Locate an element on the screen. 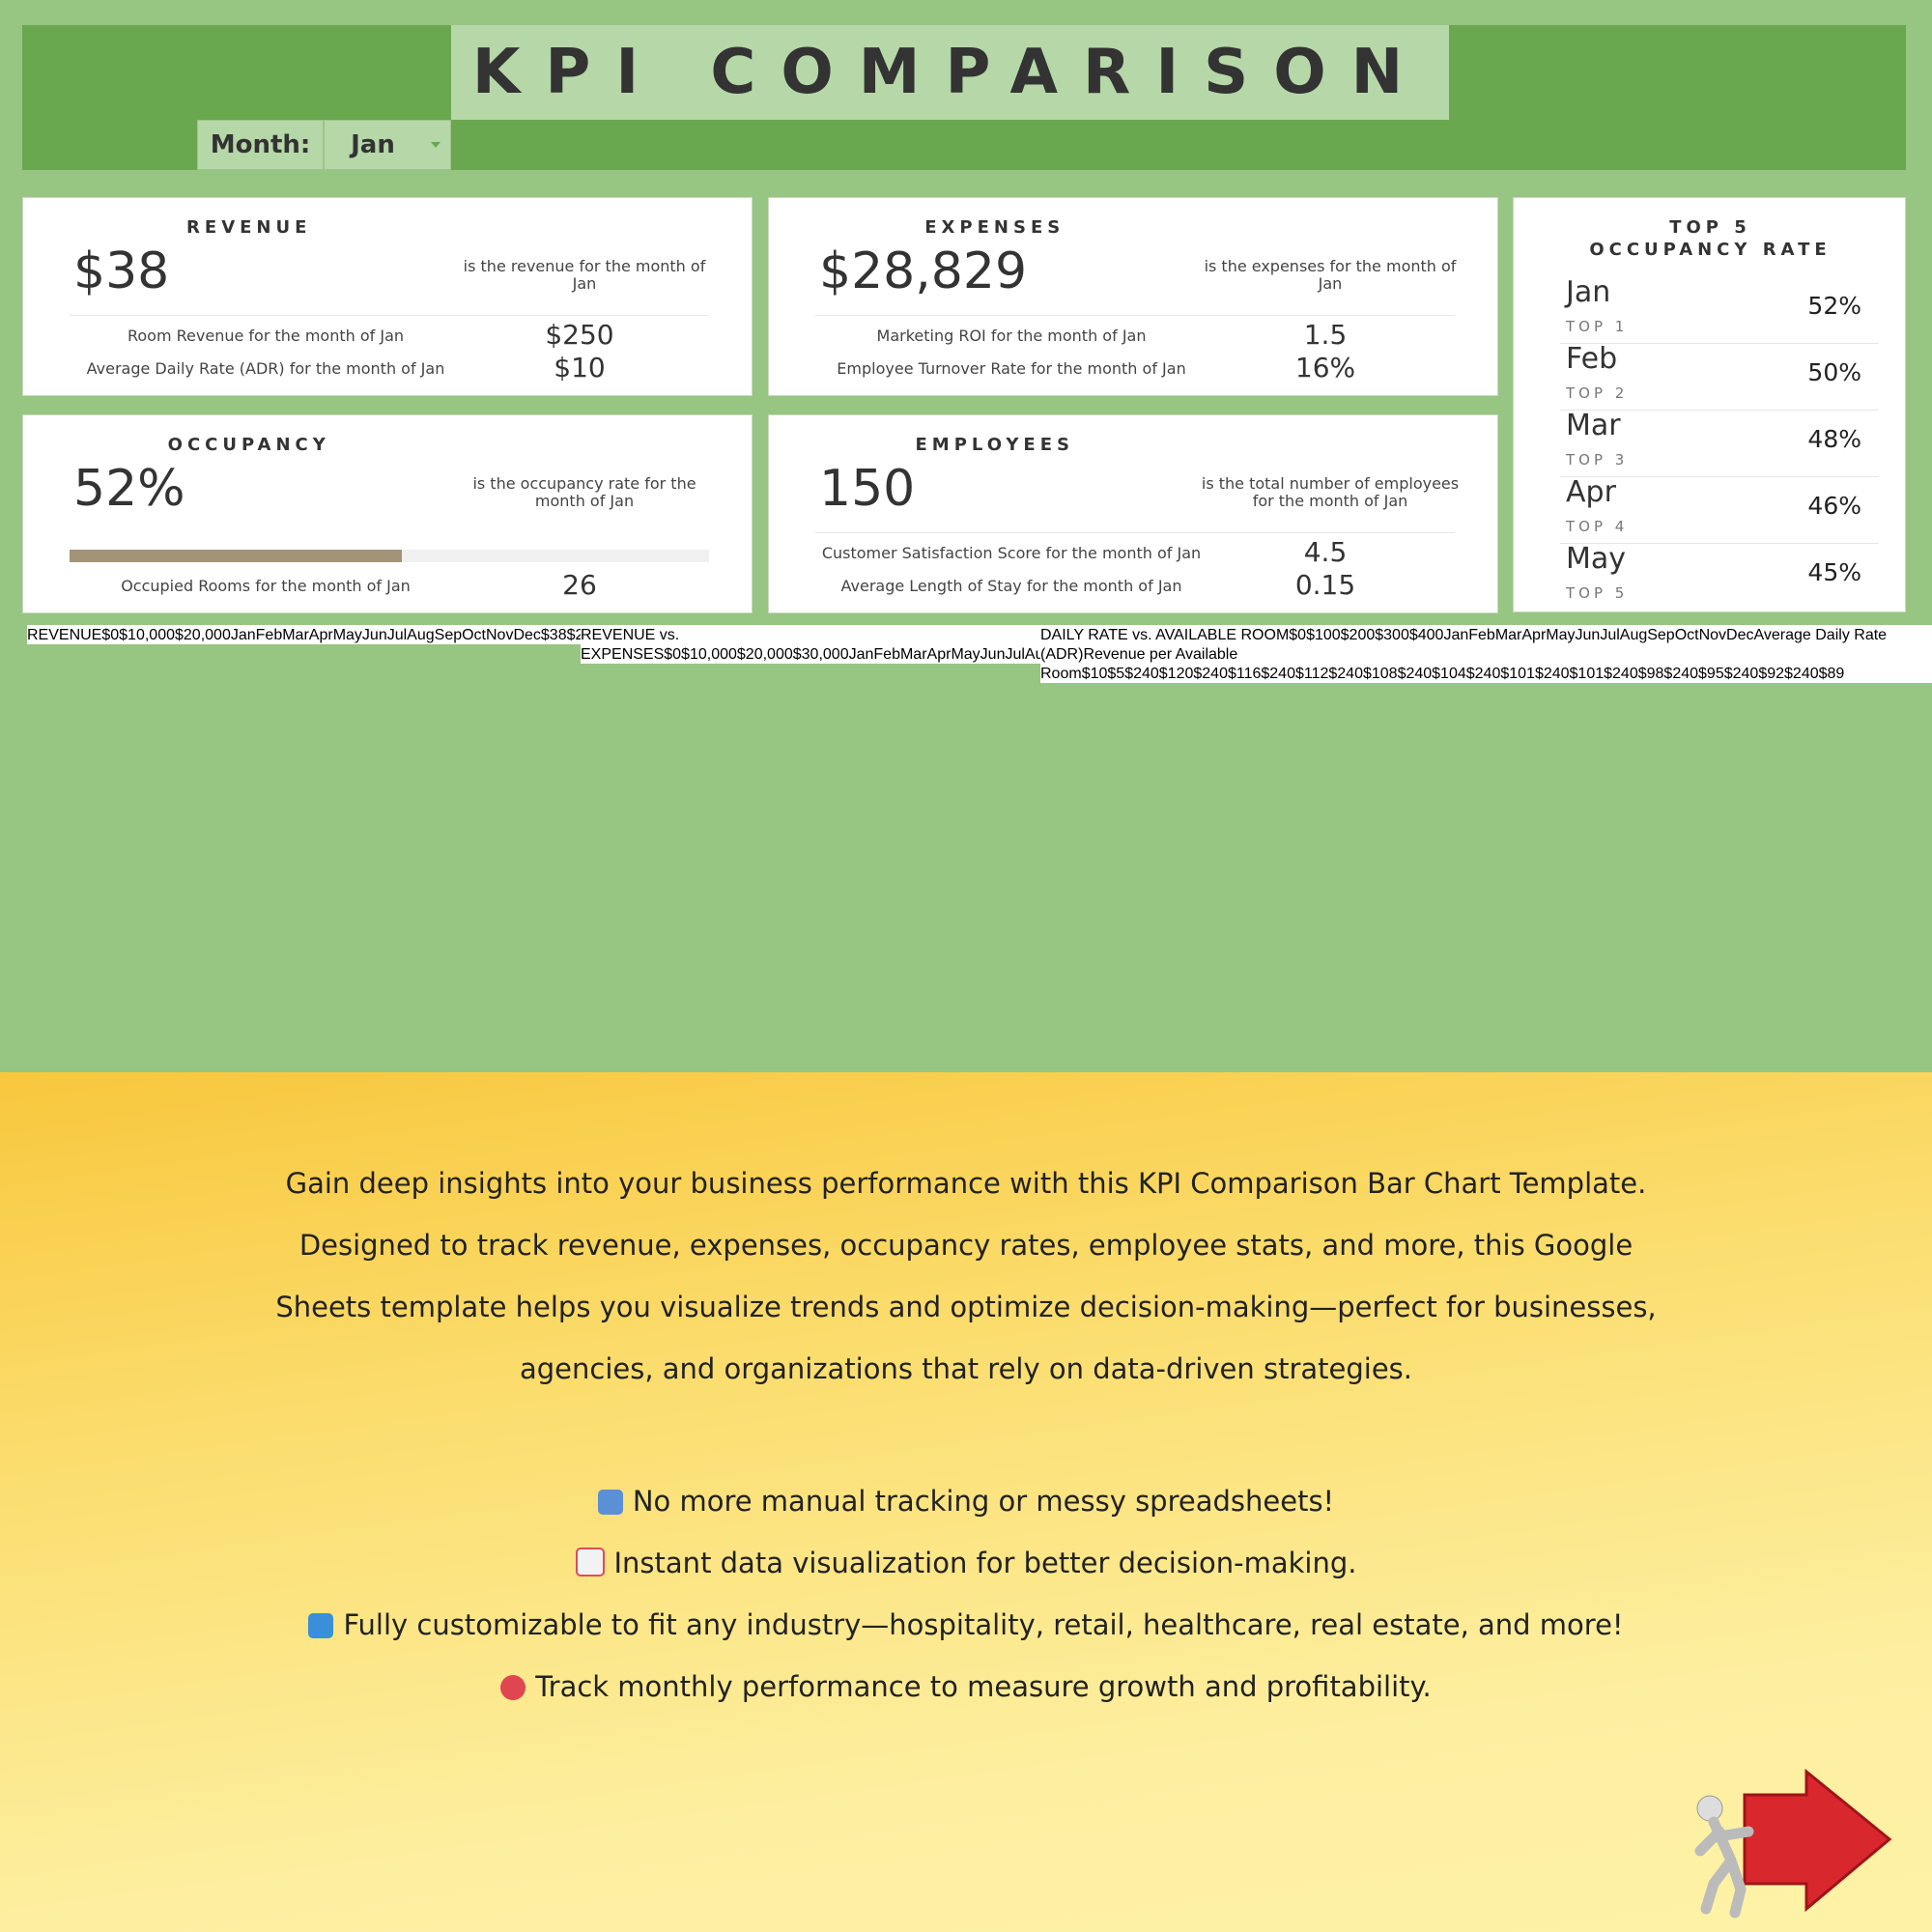 This screenshot has width=1932, height=1932. page-title: KPI COMPARISON is located at coordinates (950, 72).